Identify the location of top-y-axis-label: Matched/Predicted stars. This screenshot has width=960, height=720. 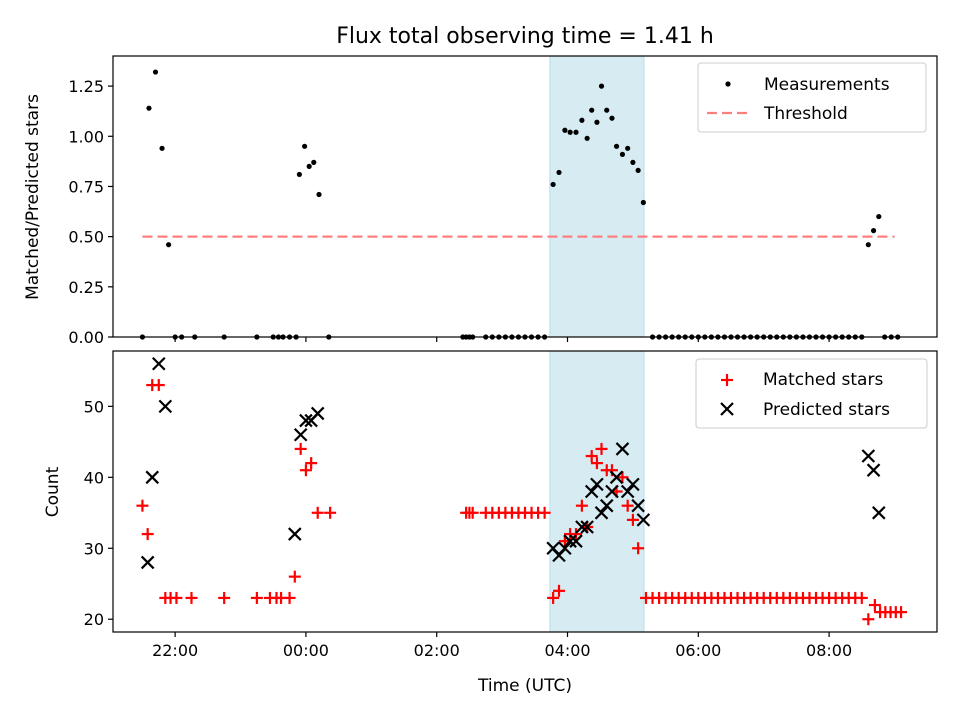
(33, 197).